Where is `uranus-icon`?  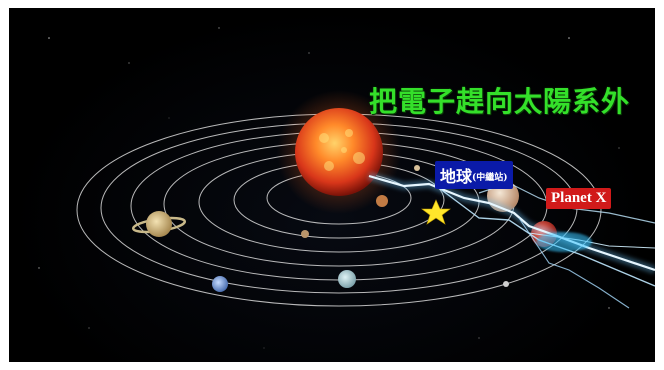 uranus-icon is located at coordinates (347, 279).